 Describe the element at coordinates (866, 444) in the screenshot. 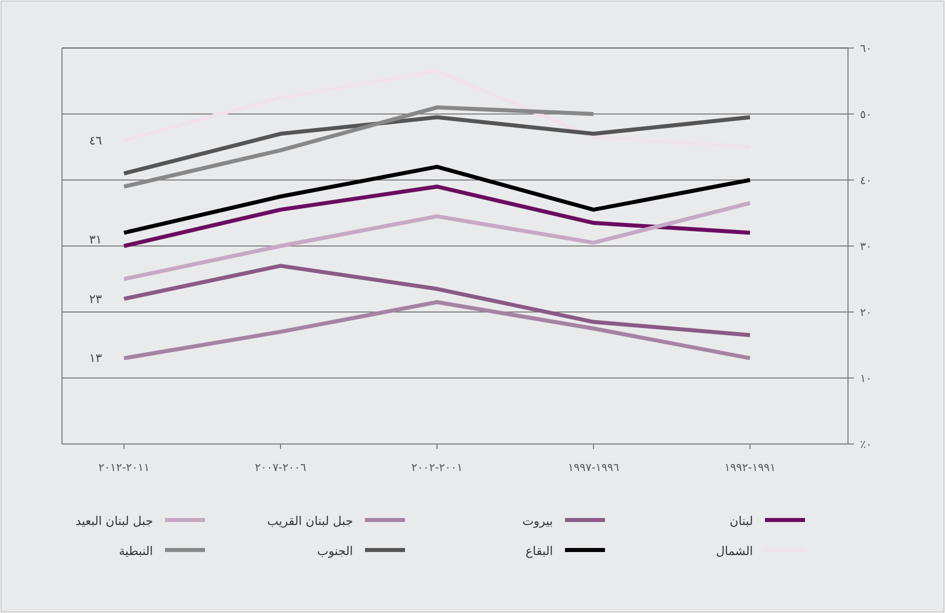

I see `y-tick-label: ٪٠` at that location.